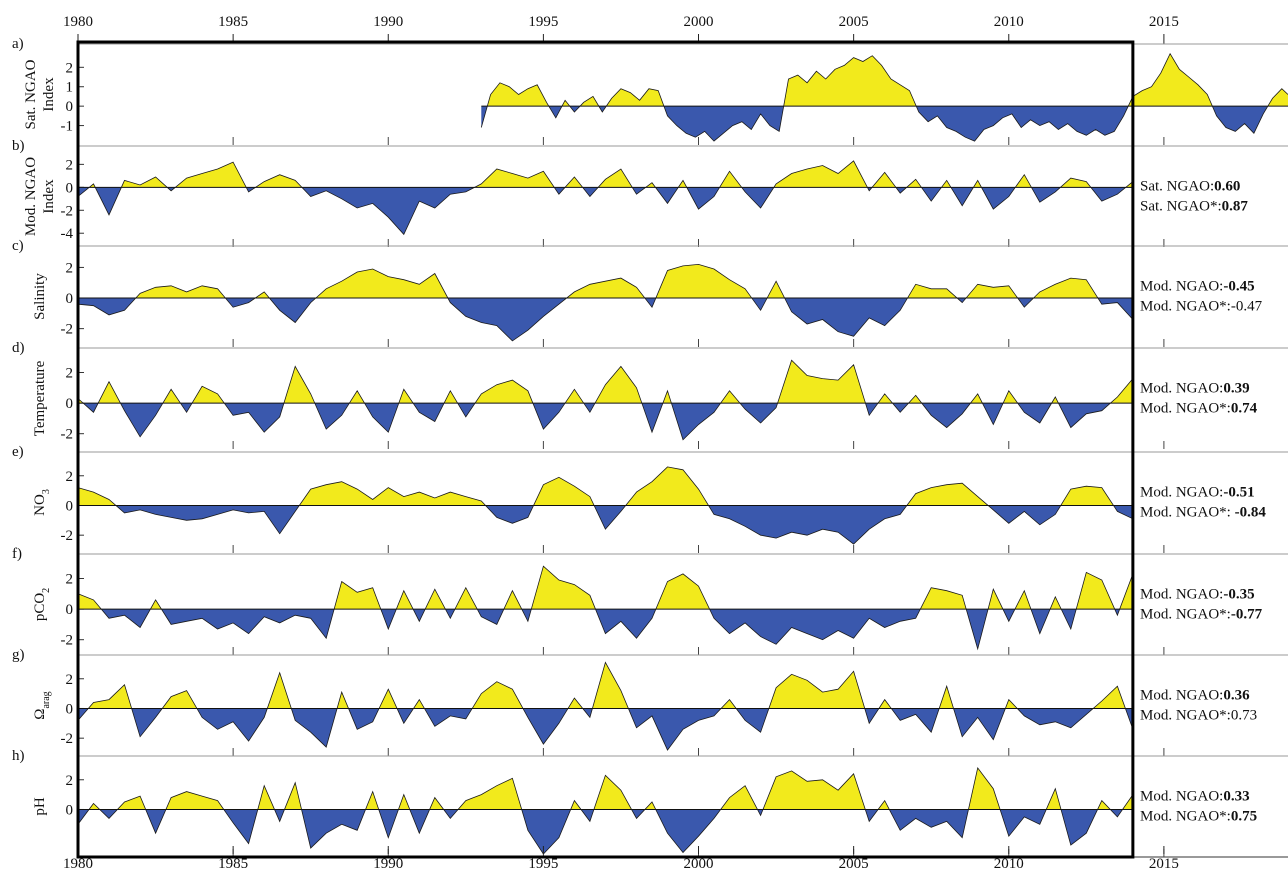 This screenshot has height=872, width=1288. Describe the element at coordinates (854, 864) in the screenshot. I see `bottom-tick-label-2005: 2005` at that location.